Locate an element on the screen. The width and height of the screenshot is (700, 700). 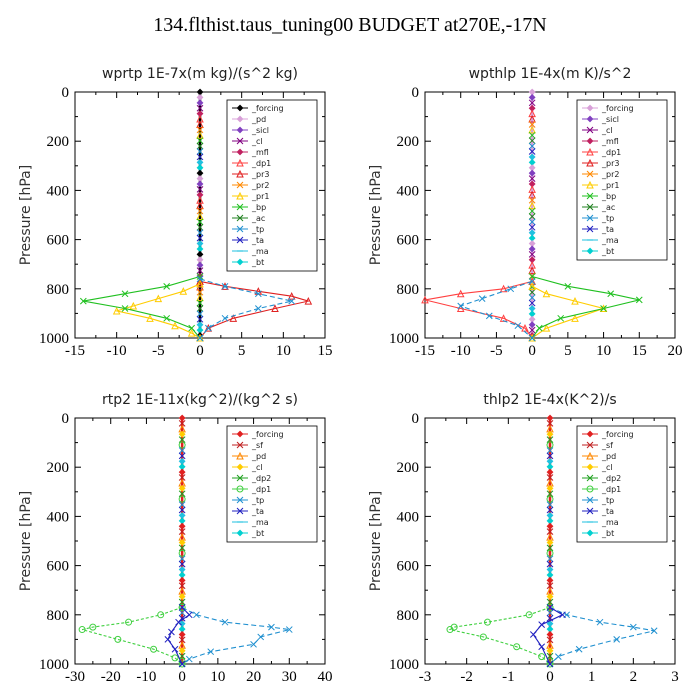
x-tick-label: -30 is located at coordinates (75, 677).